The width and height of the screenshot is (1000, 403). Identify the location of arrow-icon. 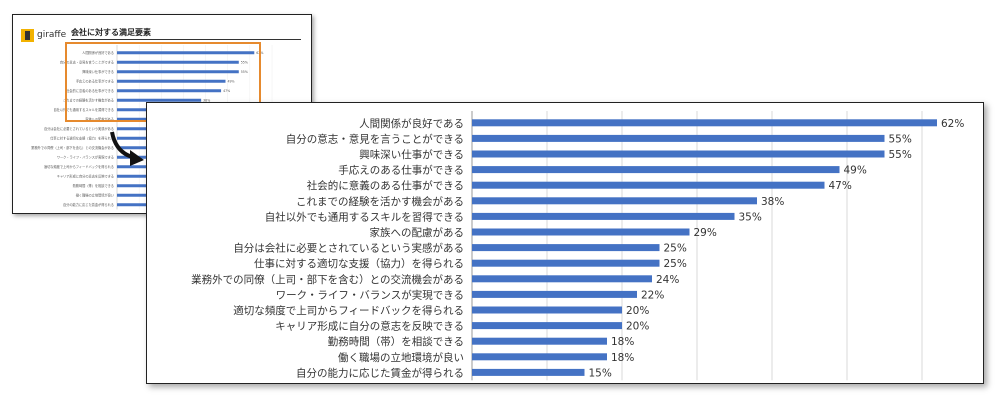
(127, 148).